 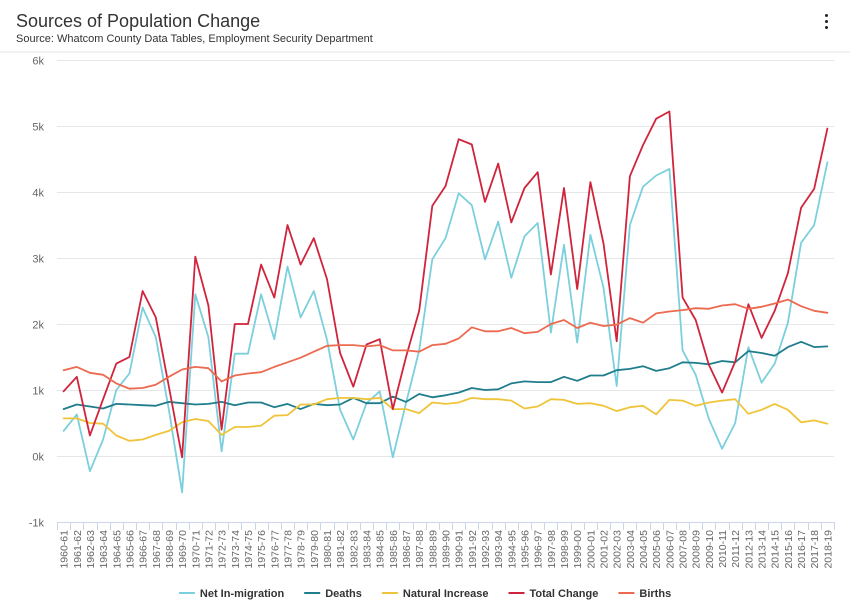 I want to click on x-tick-label: 1980-81, so click(x=328, y=549).